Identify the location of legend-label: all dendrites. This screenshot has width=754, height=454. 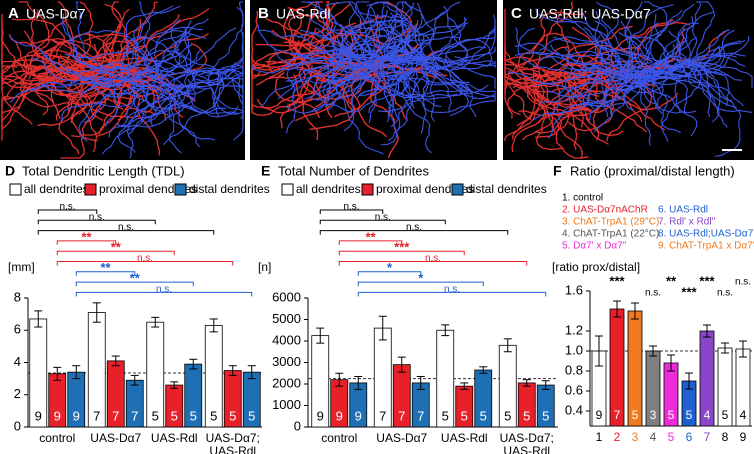
(56, 189).